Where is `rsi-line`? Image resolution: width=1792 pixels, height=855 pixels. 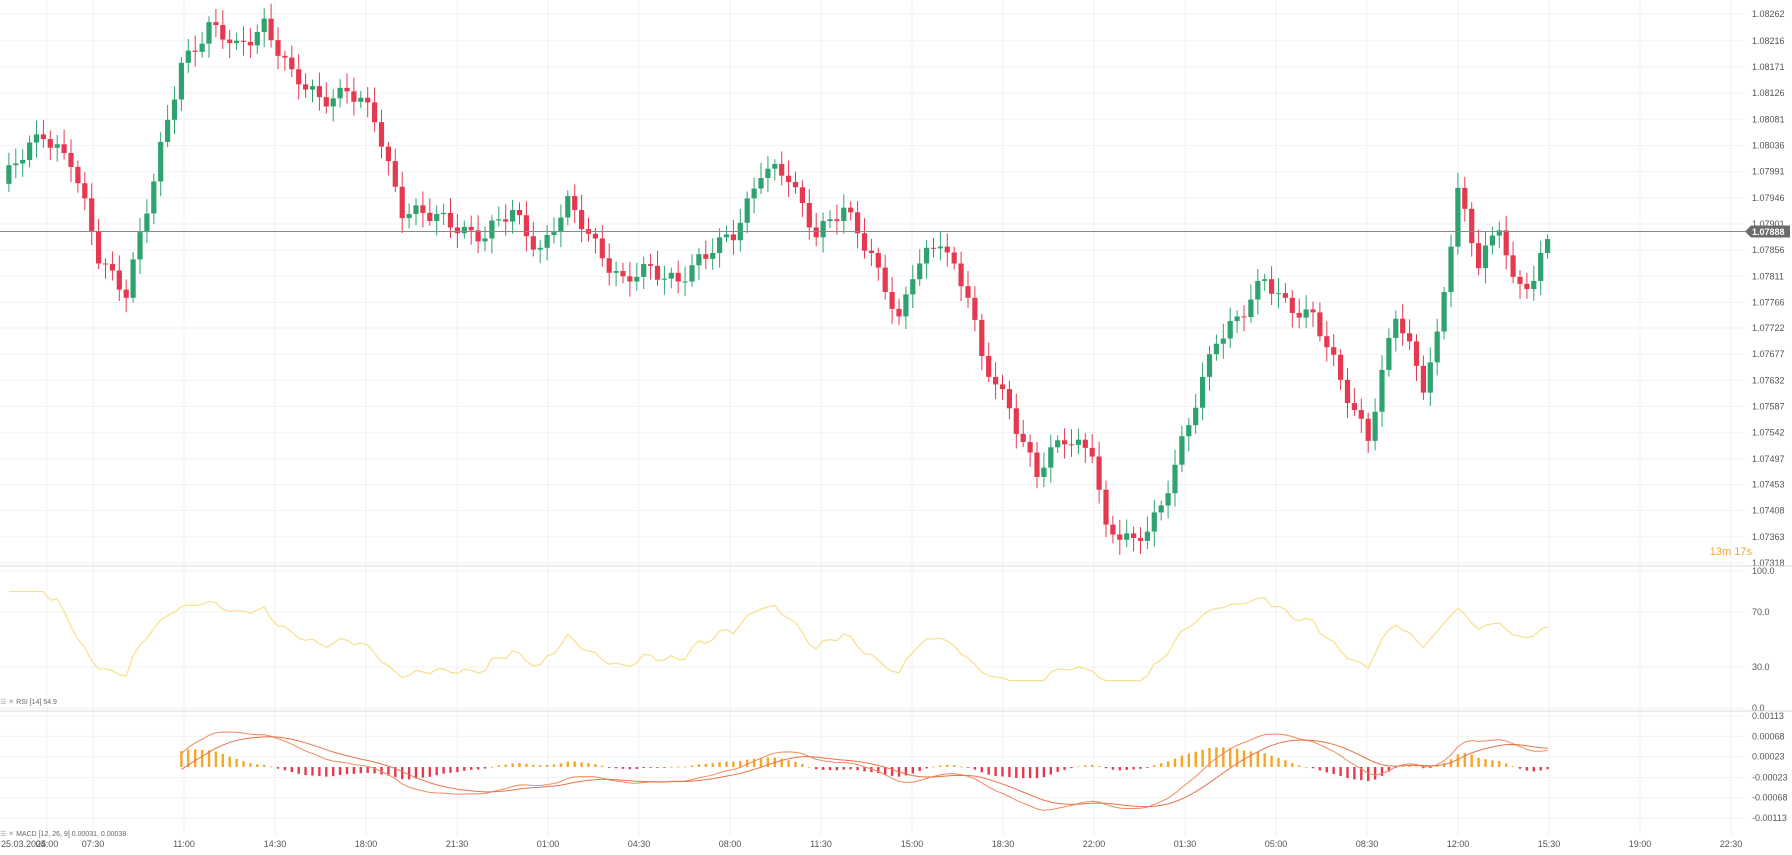
rsi-line is located at coordinates (778, 636).